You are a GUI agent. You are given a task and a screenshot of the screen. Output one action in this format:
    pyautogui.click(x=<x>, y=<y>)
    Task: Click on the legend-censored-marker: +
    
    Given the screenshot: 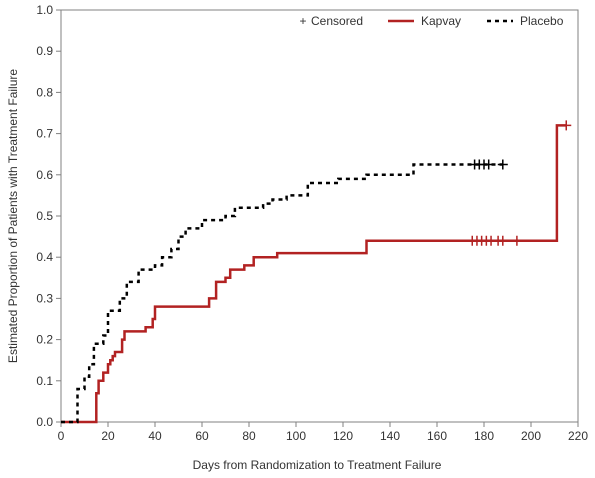 What is the action you would take?
    pyautogui.click(x=302, y=21)
    